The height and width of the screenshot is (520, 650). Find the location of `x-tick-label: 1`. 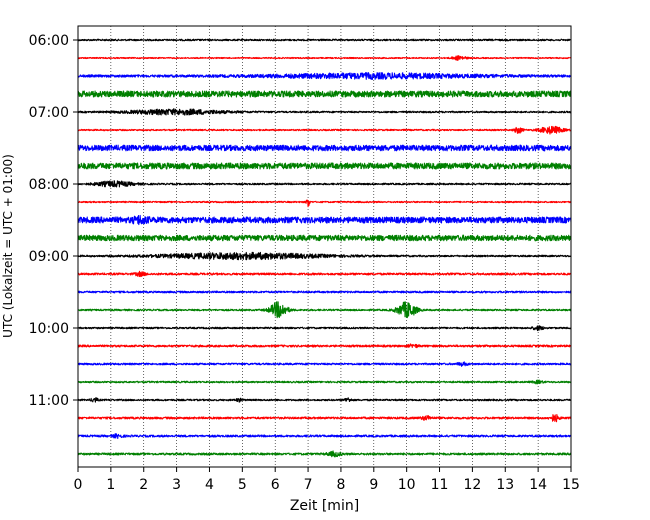

x-tick-label: 1 is located at coordinates (110, 485).